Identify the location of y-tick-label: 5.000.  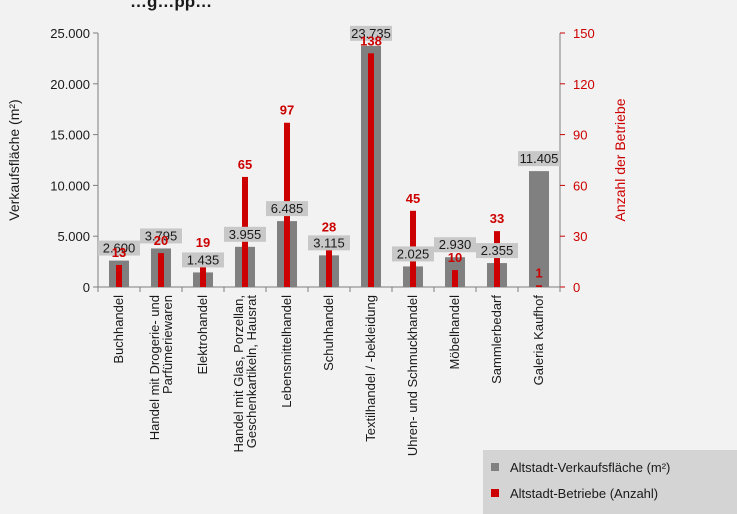
(73, 236).